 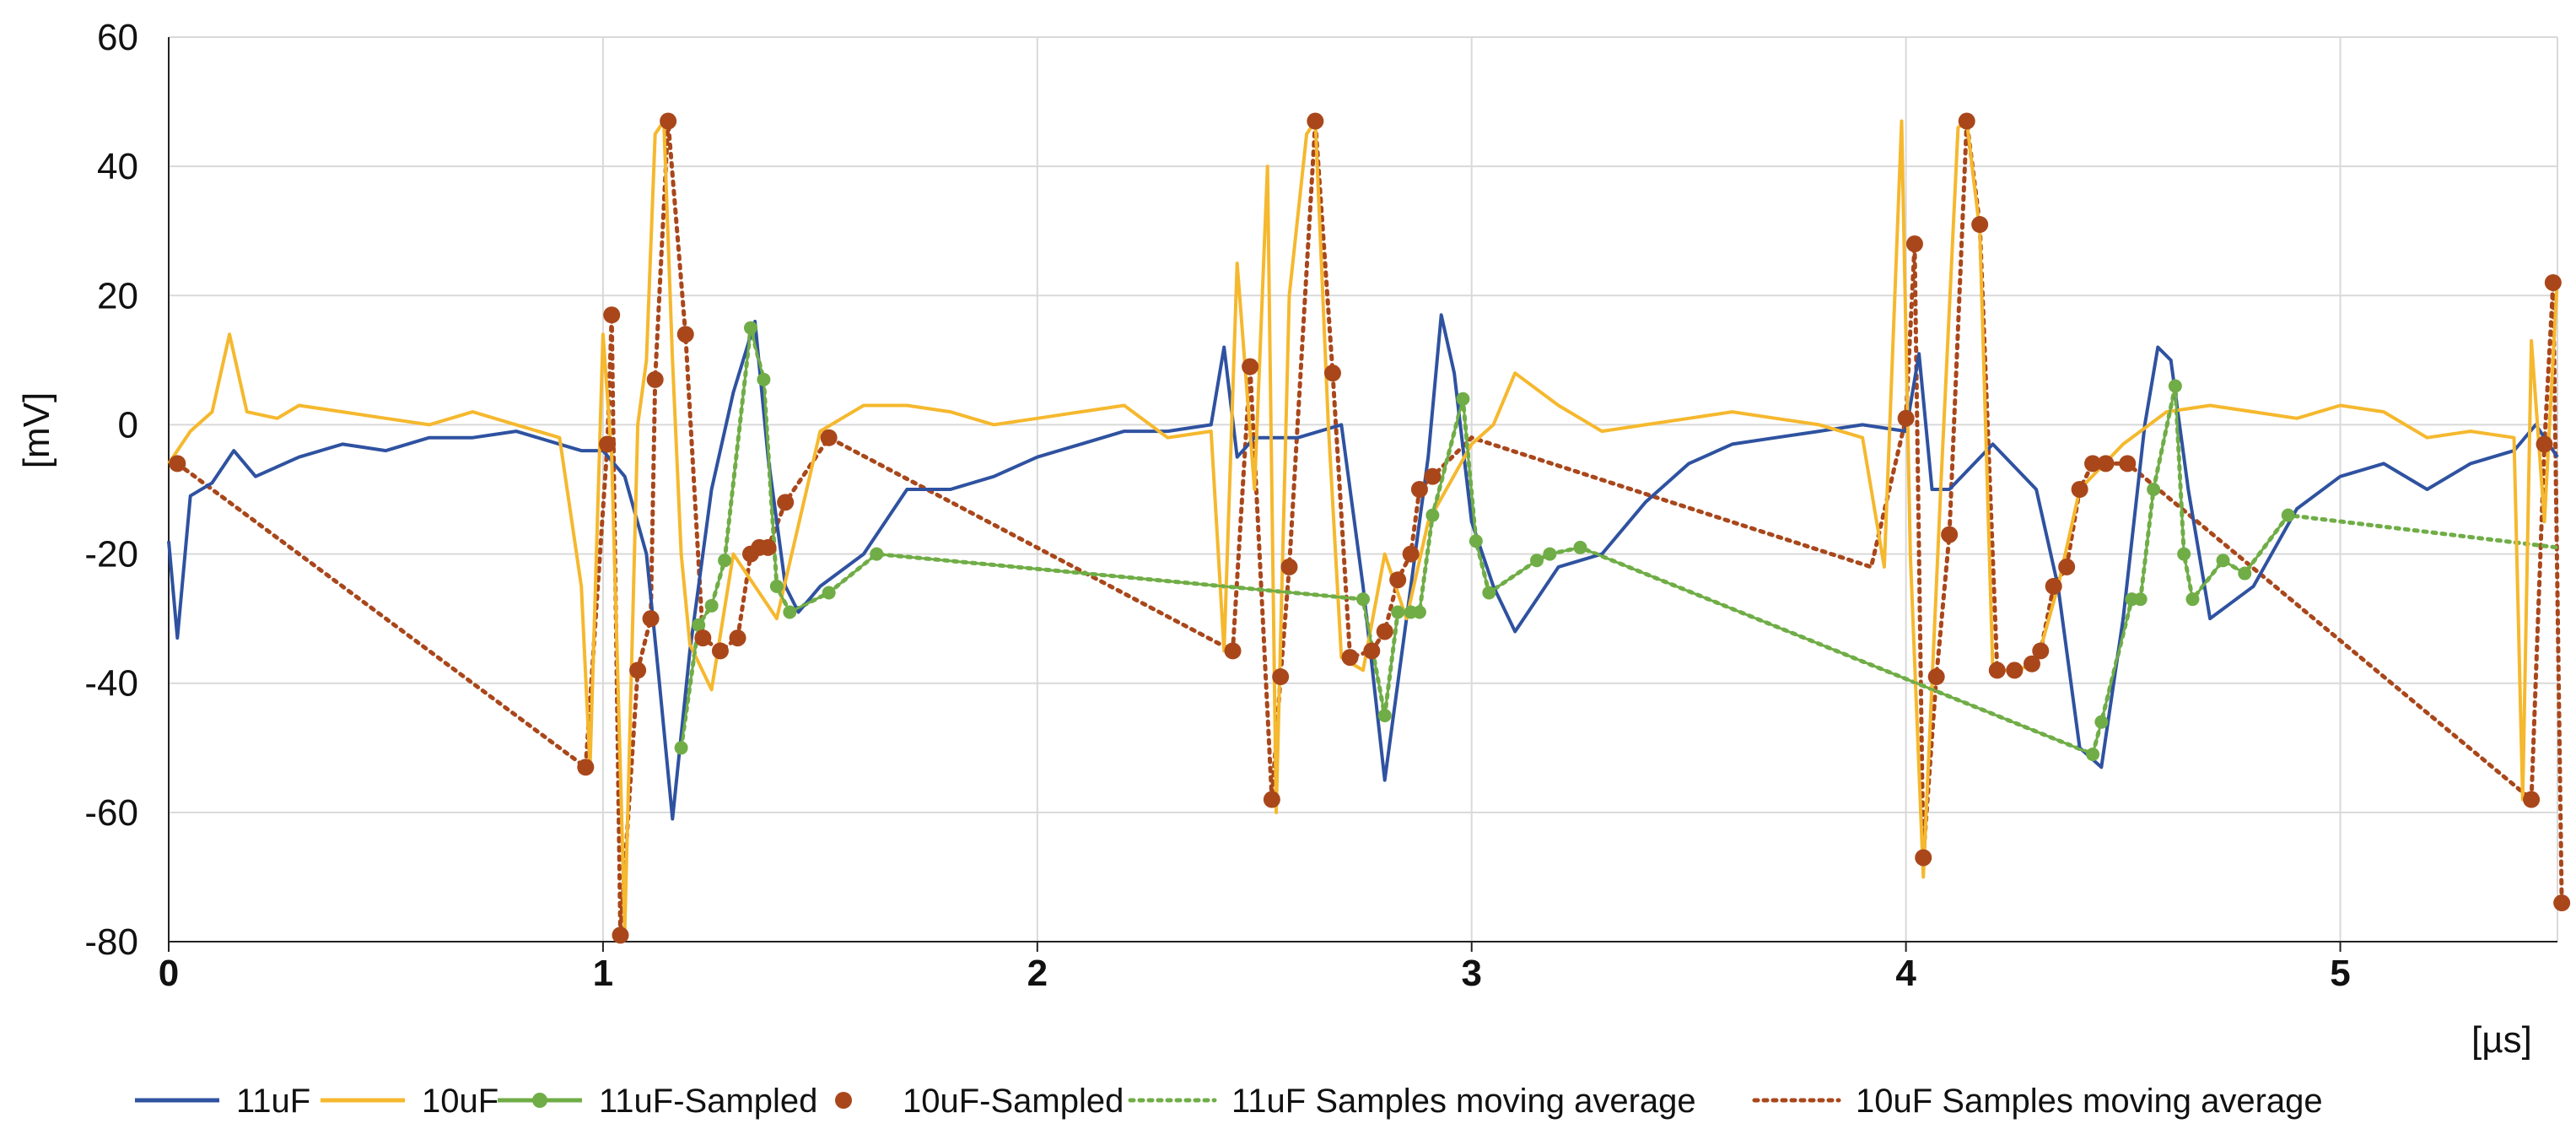 I want to click on legend-label: 10uF, so click(x=460, y=1101).